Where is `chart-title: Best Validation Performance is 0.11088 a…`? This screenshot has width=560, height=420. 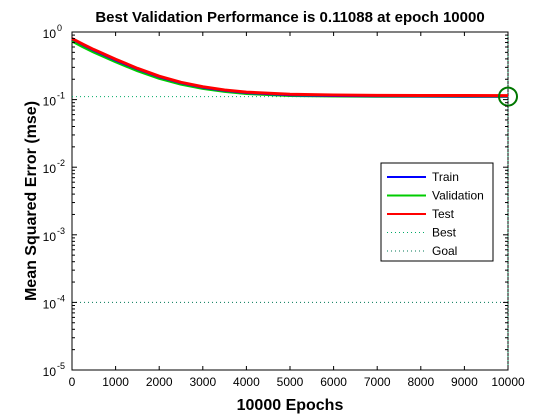 chart-title: Best Validation Performance is 0.11088 a… is located at coordinates (289, 17).